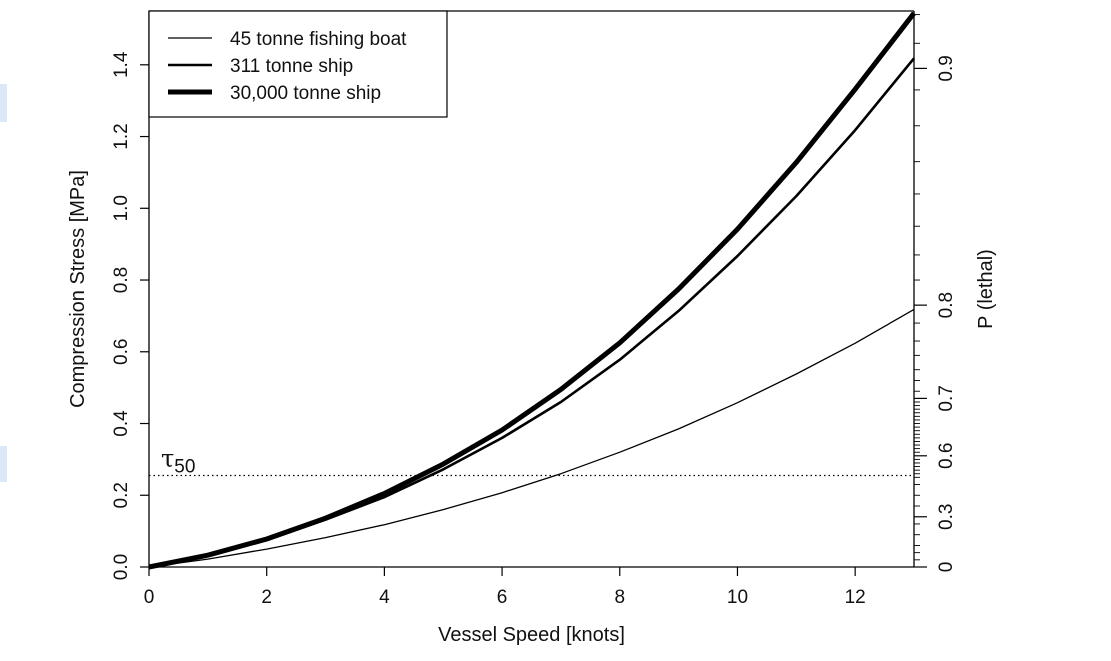  I want to click on y2-axis-title: P (lethal), so click(986, 289).